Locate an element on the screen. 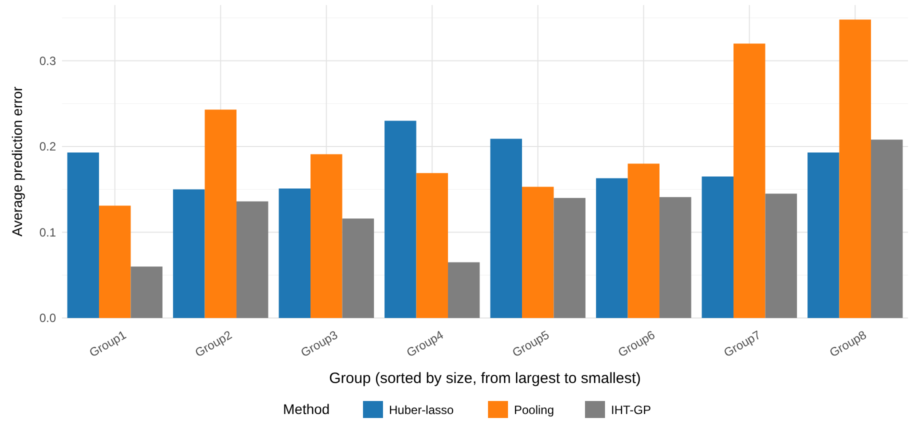 The width and height of the screenshot is (913, 422). y-tick-label: 0.3 is located at coordinates (47, 61).